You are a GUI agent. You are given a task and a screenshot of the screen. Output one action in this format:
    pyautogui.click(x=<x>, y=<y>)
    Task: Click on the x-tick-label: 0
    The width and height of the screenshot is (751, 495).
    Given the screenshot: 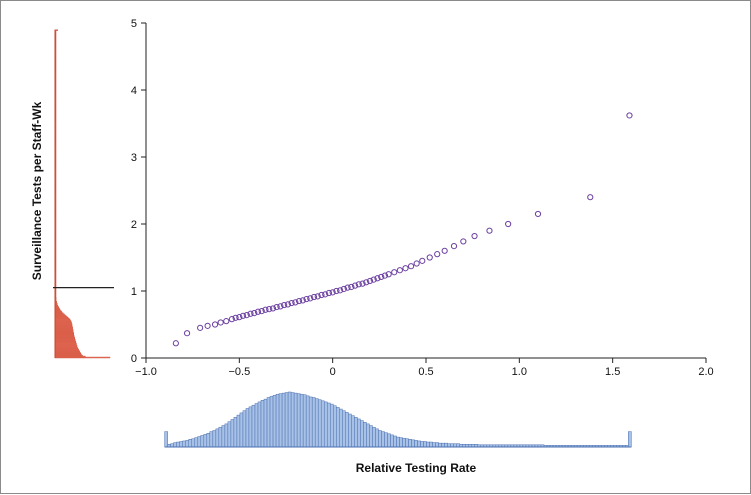 What is the action you would take?
    pyautogui.click(x=333, y=372)
    